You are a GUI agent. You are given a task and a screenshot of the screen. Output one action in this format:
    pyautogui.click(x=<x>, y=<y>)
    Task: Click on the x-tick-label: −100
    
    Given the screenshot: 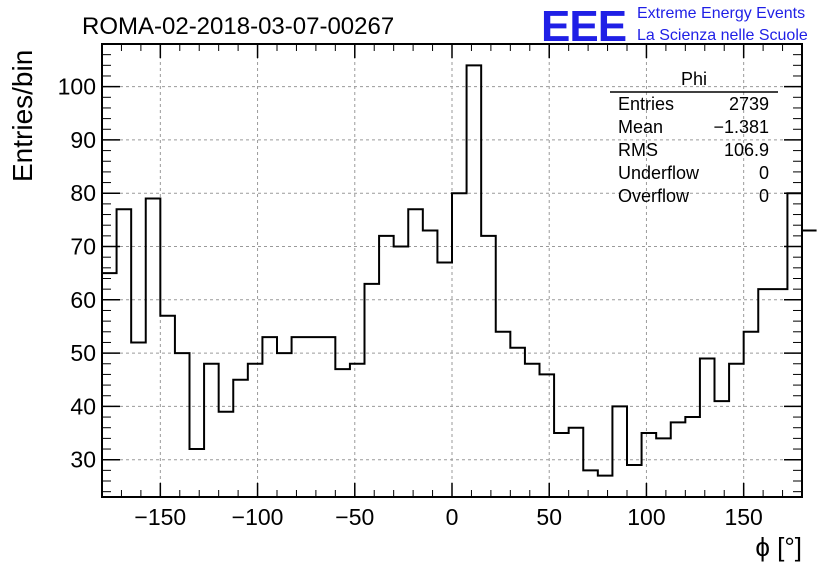 What is the action you would take?
    pyautogui.click(x=258, y=517)
    